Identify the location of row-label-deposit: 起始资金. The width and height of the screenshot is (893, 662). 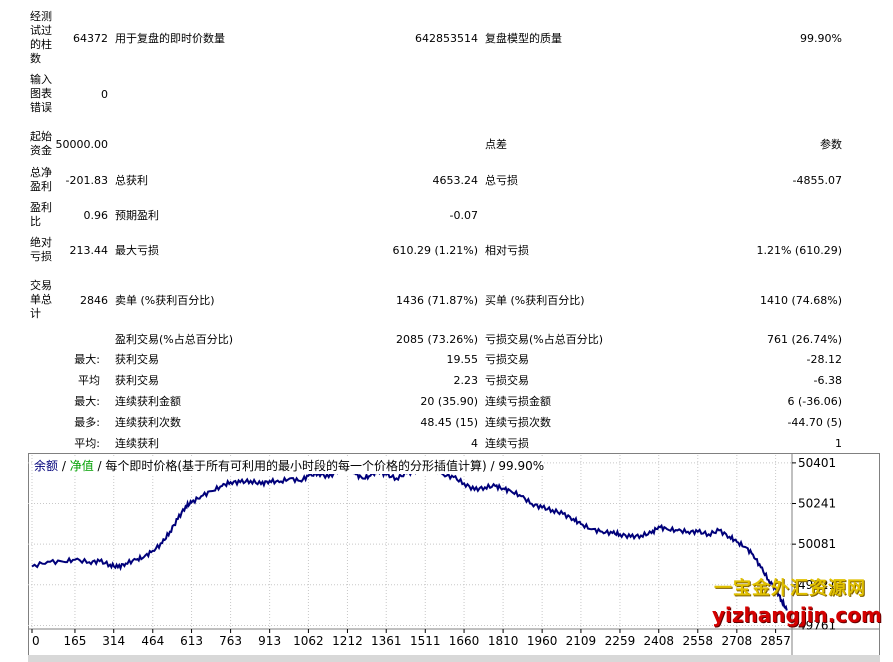
(41, 143).